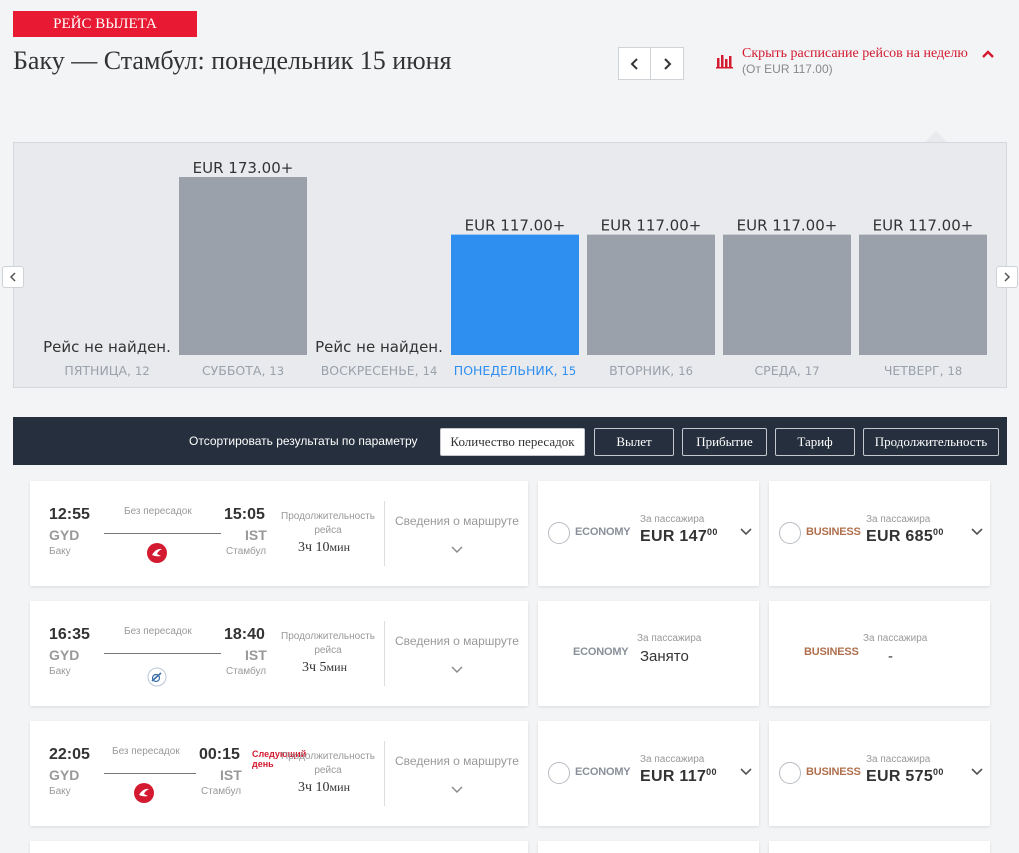 This screenshot has width=1019, height=853. Describe the element at coordinates (69, 514) in the screenshot. I see `departure-time: 12:55` at that location.